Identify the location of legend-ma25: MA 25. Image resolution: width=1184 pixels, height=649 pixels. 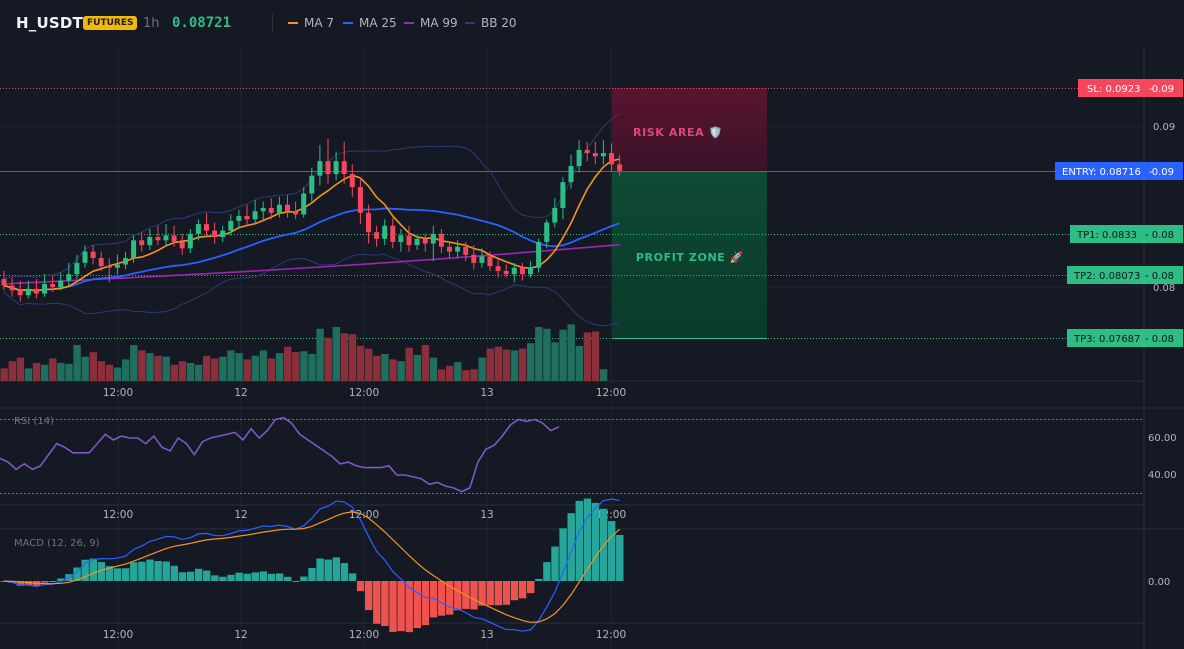
(370, 23).